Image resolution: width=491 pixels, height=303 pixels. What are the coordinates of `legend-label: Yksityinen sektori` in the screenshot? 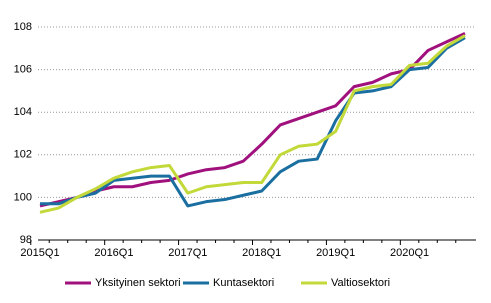 It's located at (138, 283).